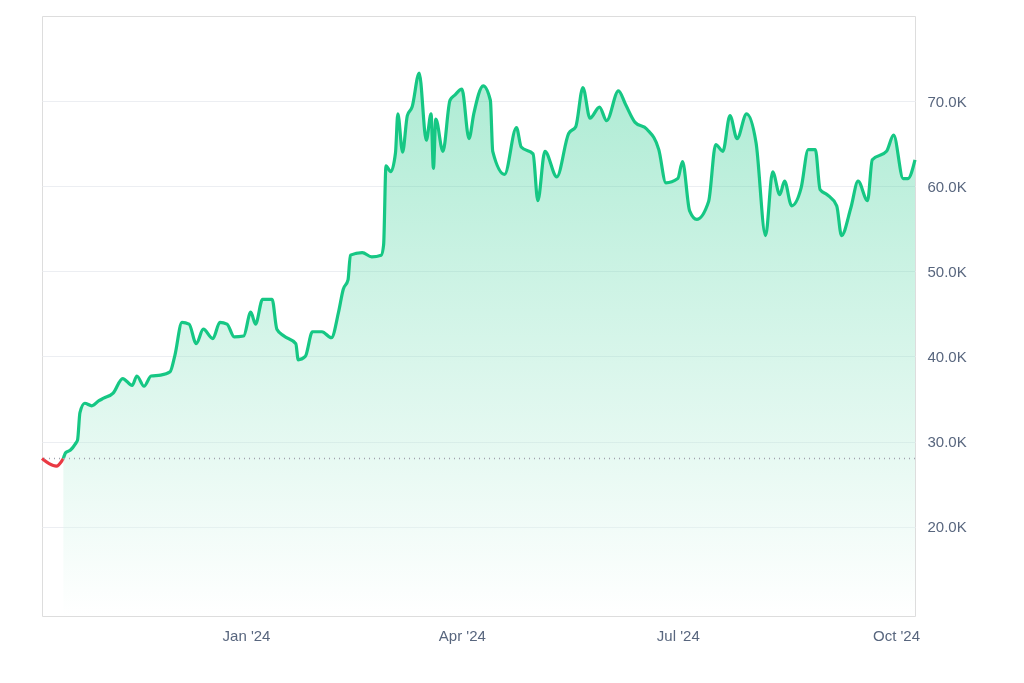  I want to click on x-tick-label: Apr '24, so click(462, 635).